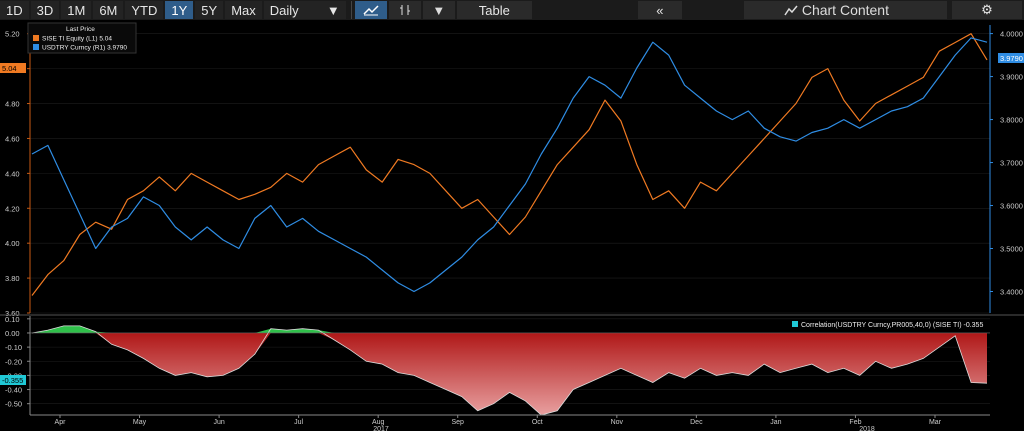 This screenshot has height=431, width=1024. What do you see at coordinates (12, 319) in the screenshot?
I see `sub-tick-label: 0.10` at bounding box center [12, 319].